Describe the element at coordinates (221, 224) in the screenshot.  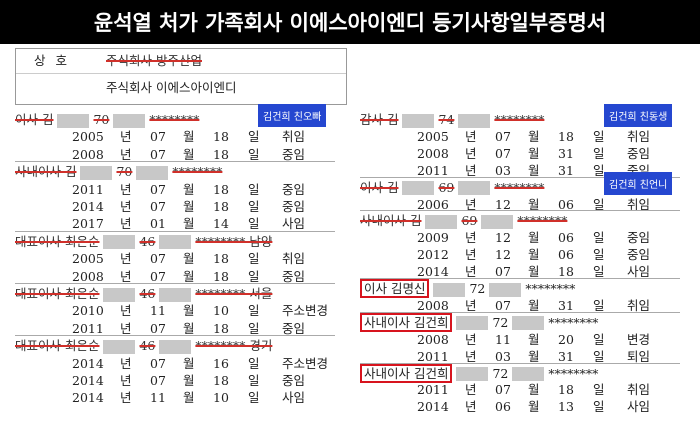
I see `record-cell: 14` at that location.